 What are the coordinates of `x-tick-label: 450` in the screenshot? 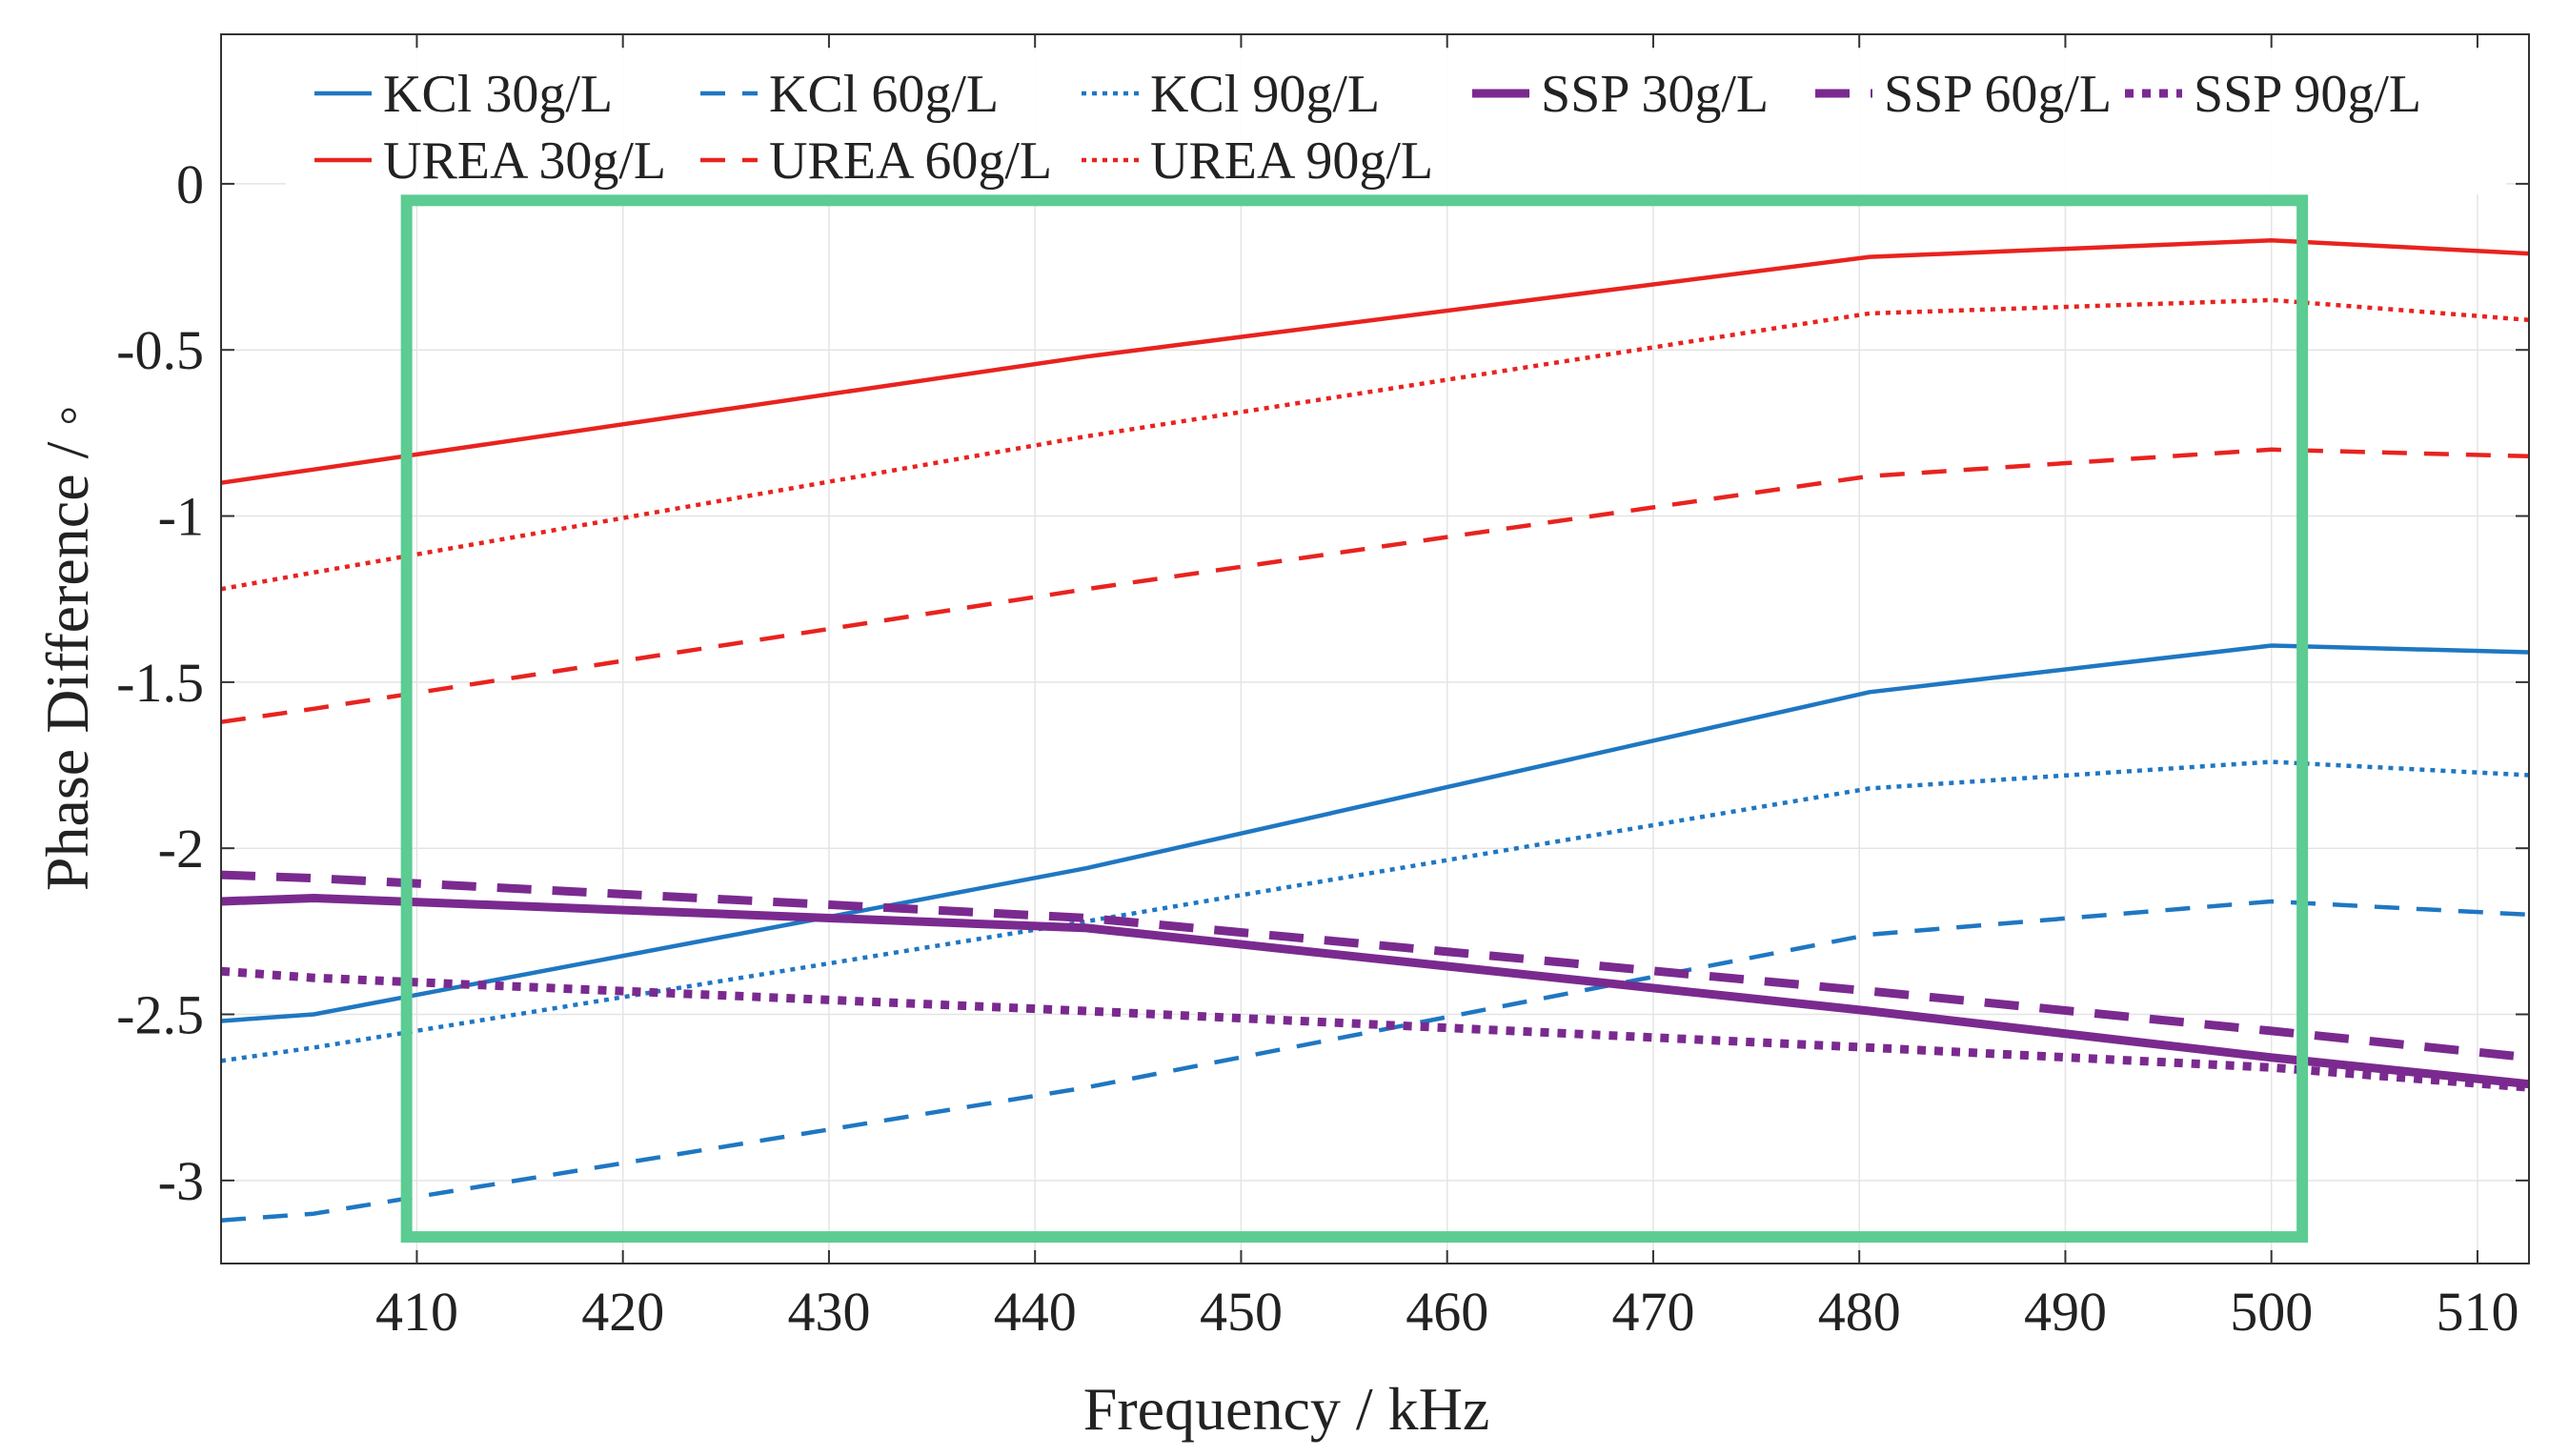 It's located at (1241, 1312).